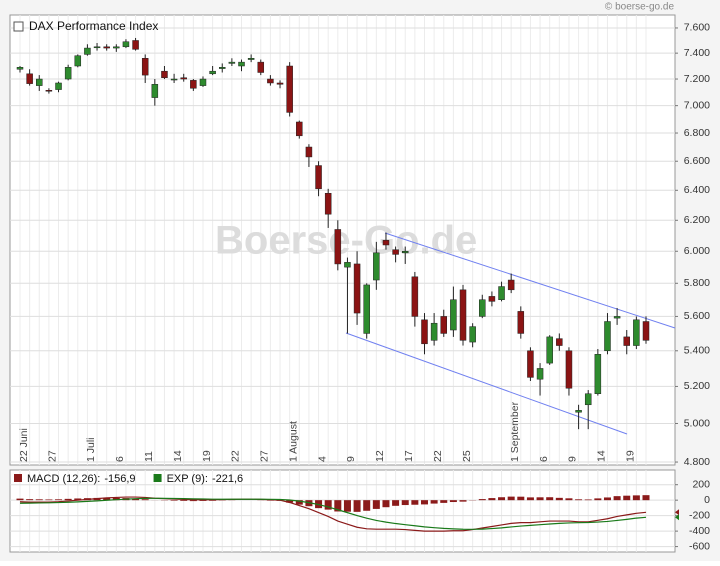 Image resolution: width=720 pixels, height=566 pixels. What do you see at coordinates (438, 456) in the screenshot?
I see `x-tick-label: 22` at bounding box center [438, 456].